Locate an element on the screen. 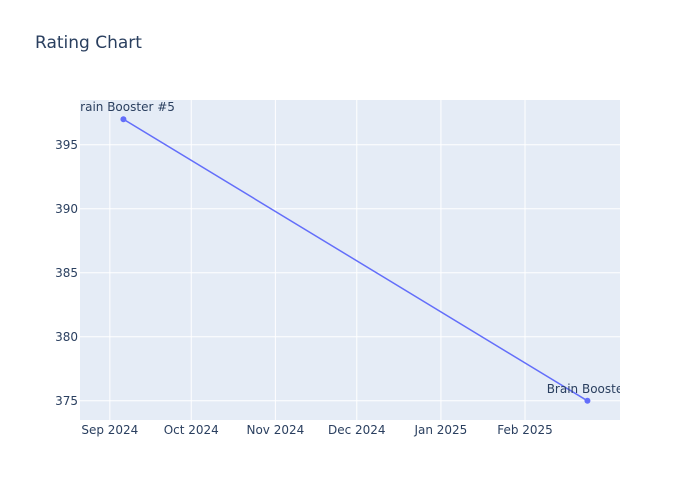 The image size is (700, 500). data-label: Brain Booster is located at coordinates (588, 389).